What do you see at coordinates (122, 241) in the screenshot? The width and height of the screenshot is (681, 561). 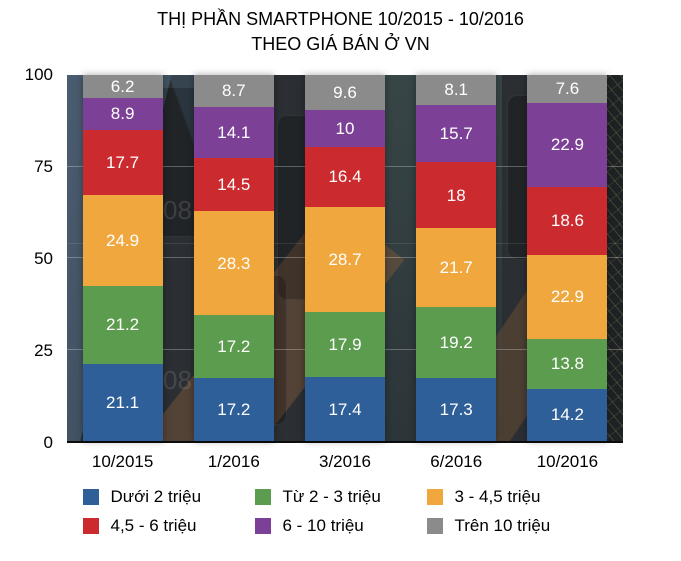 I see `bar-segment: 24.9` at bounding box center [122, 241].